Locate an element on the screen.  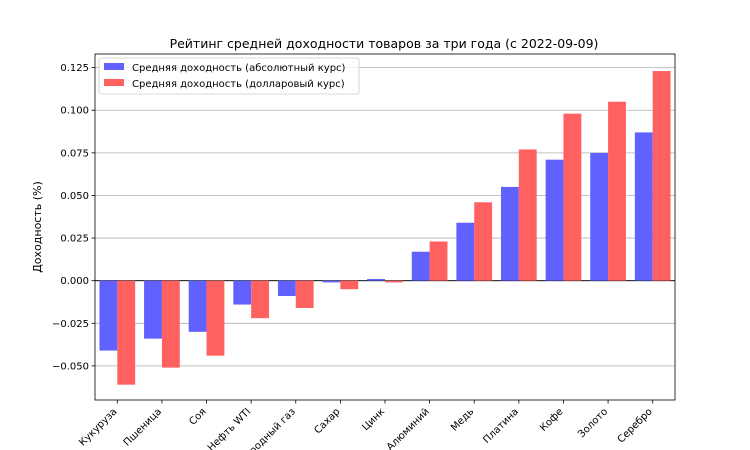
x-tick-label: Золото is located at coordinates (593, 423).